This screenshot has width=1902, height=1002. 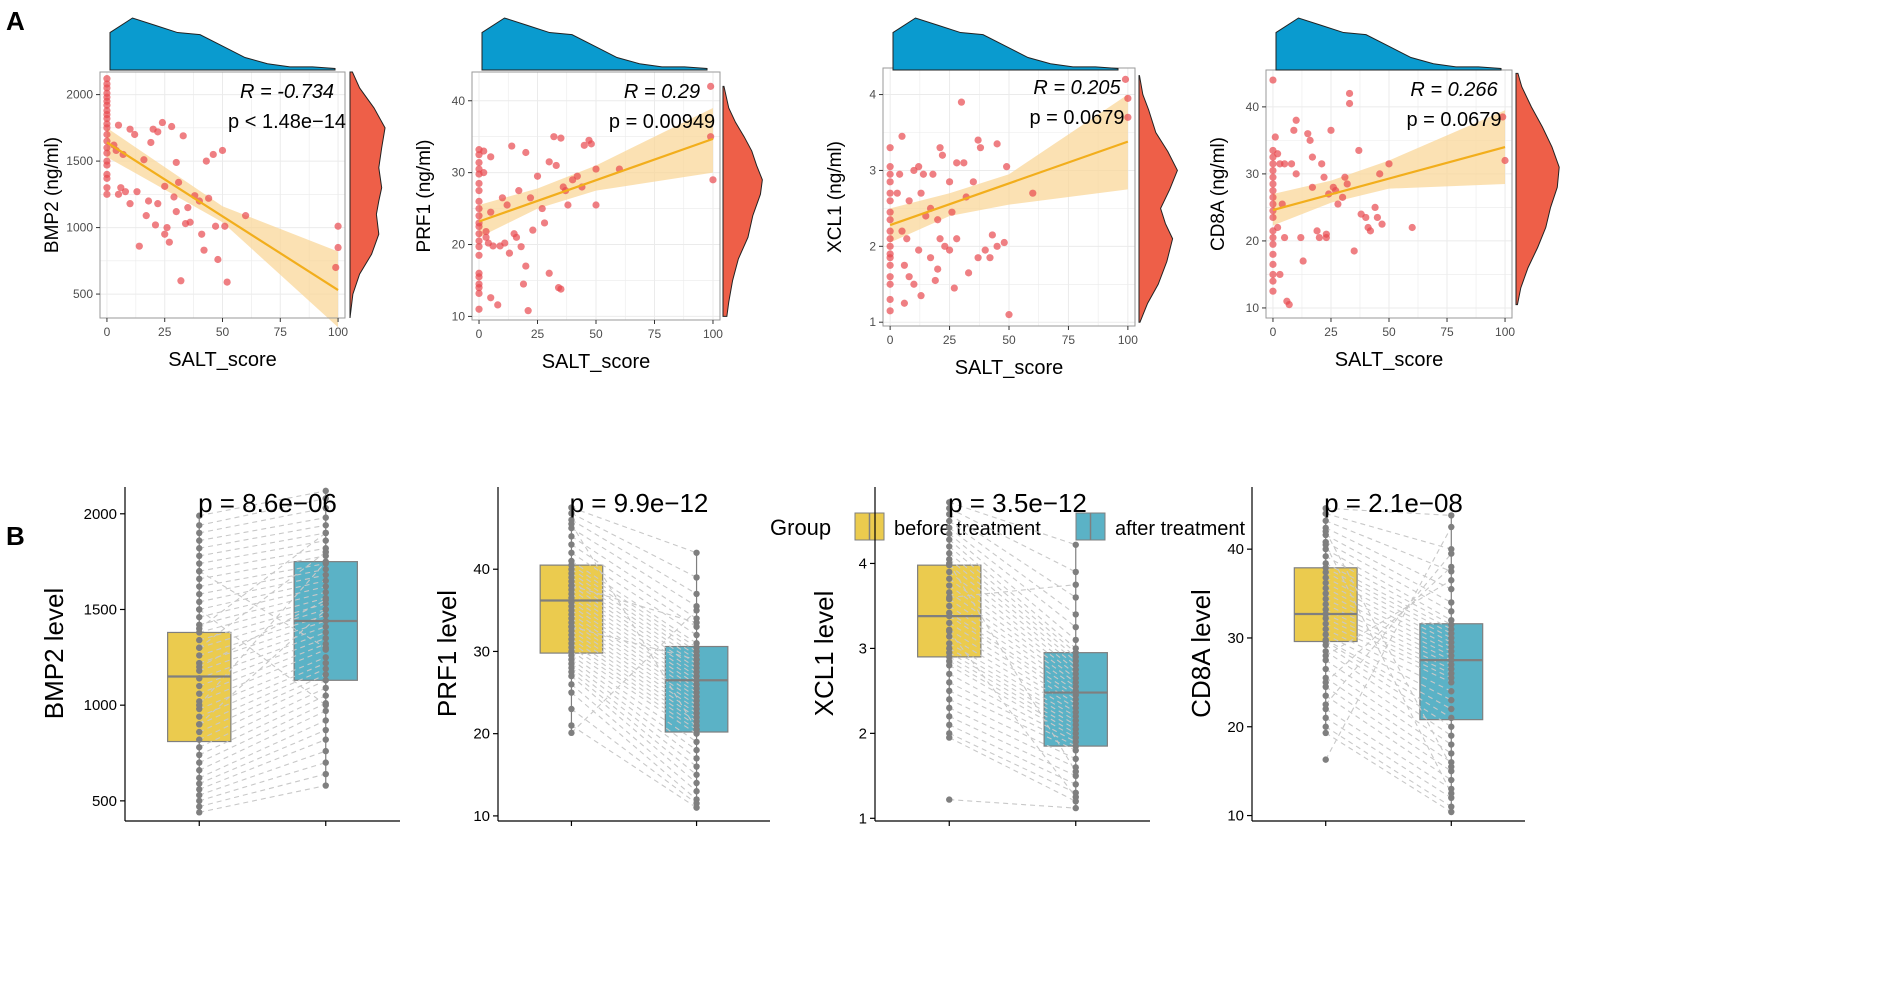 What do you see at coordinates (79, 161) in the screenshot?
I see `y-tick-label: 1500` at bounding box center [79, 161].